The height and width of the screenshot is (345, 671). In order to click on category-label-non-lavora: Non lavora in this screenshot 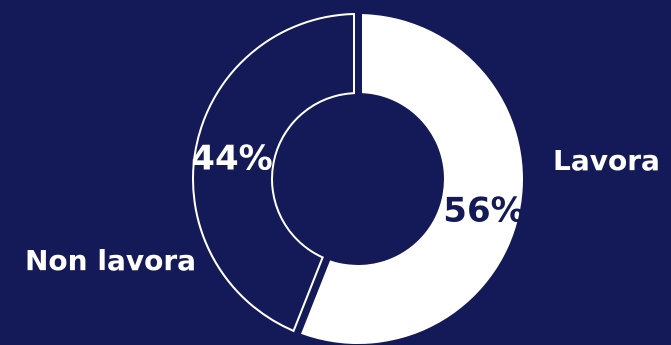, I will do `click(110, 260)`.